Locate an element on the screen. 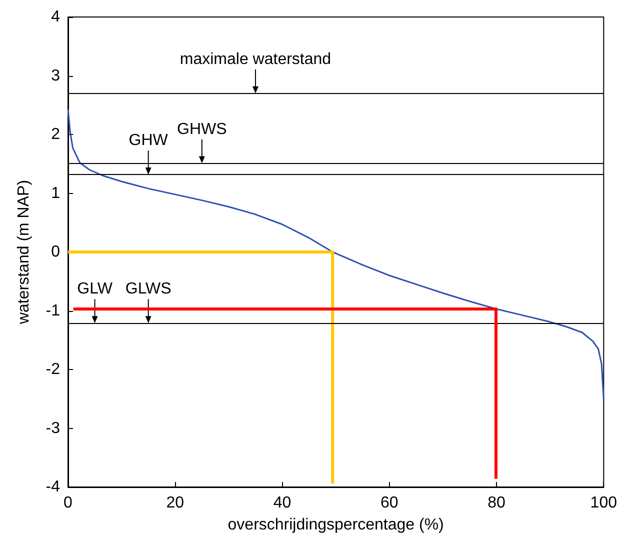 This screenshot has height=551, width=628. y-tick-label: 0 is located at coordinates (55, 252).